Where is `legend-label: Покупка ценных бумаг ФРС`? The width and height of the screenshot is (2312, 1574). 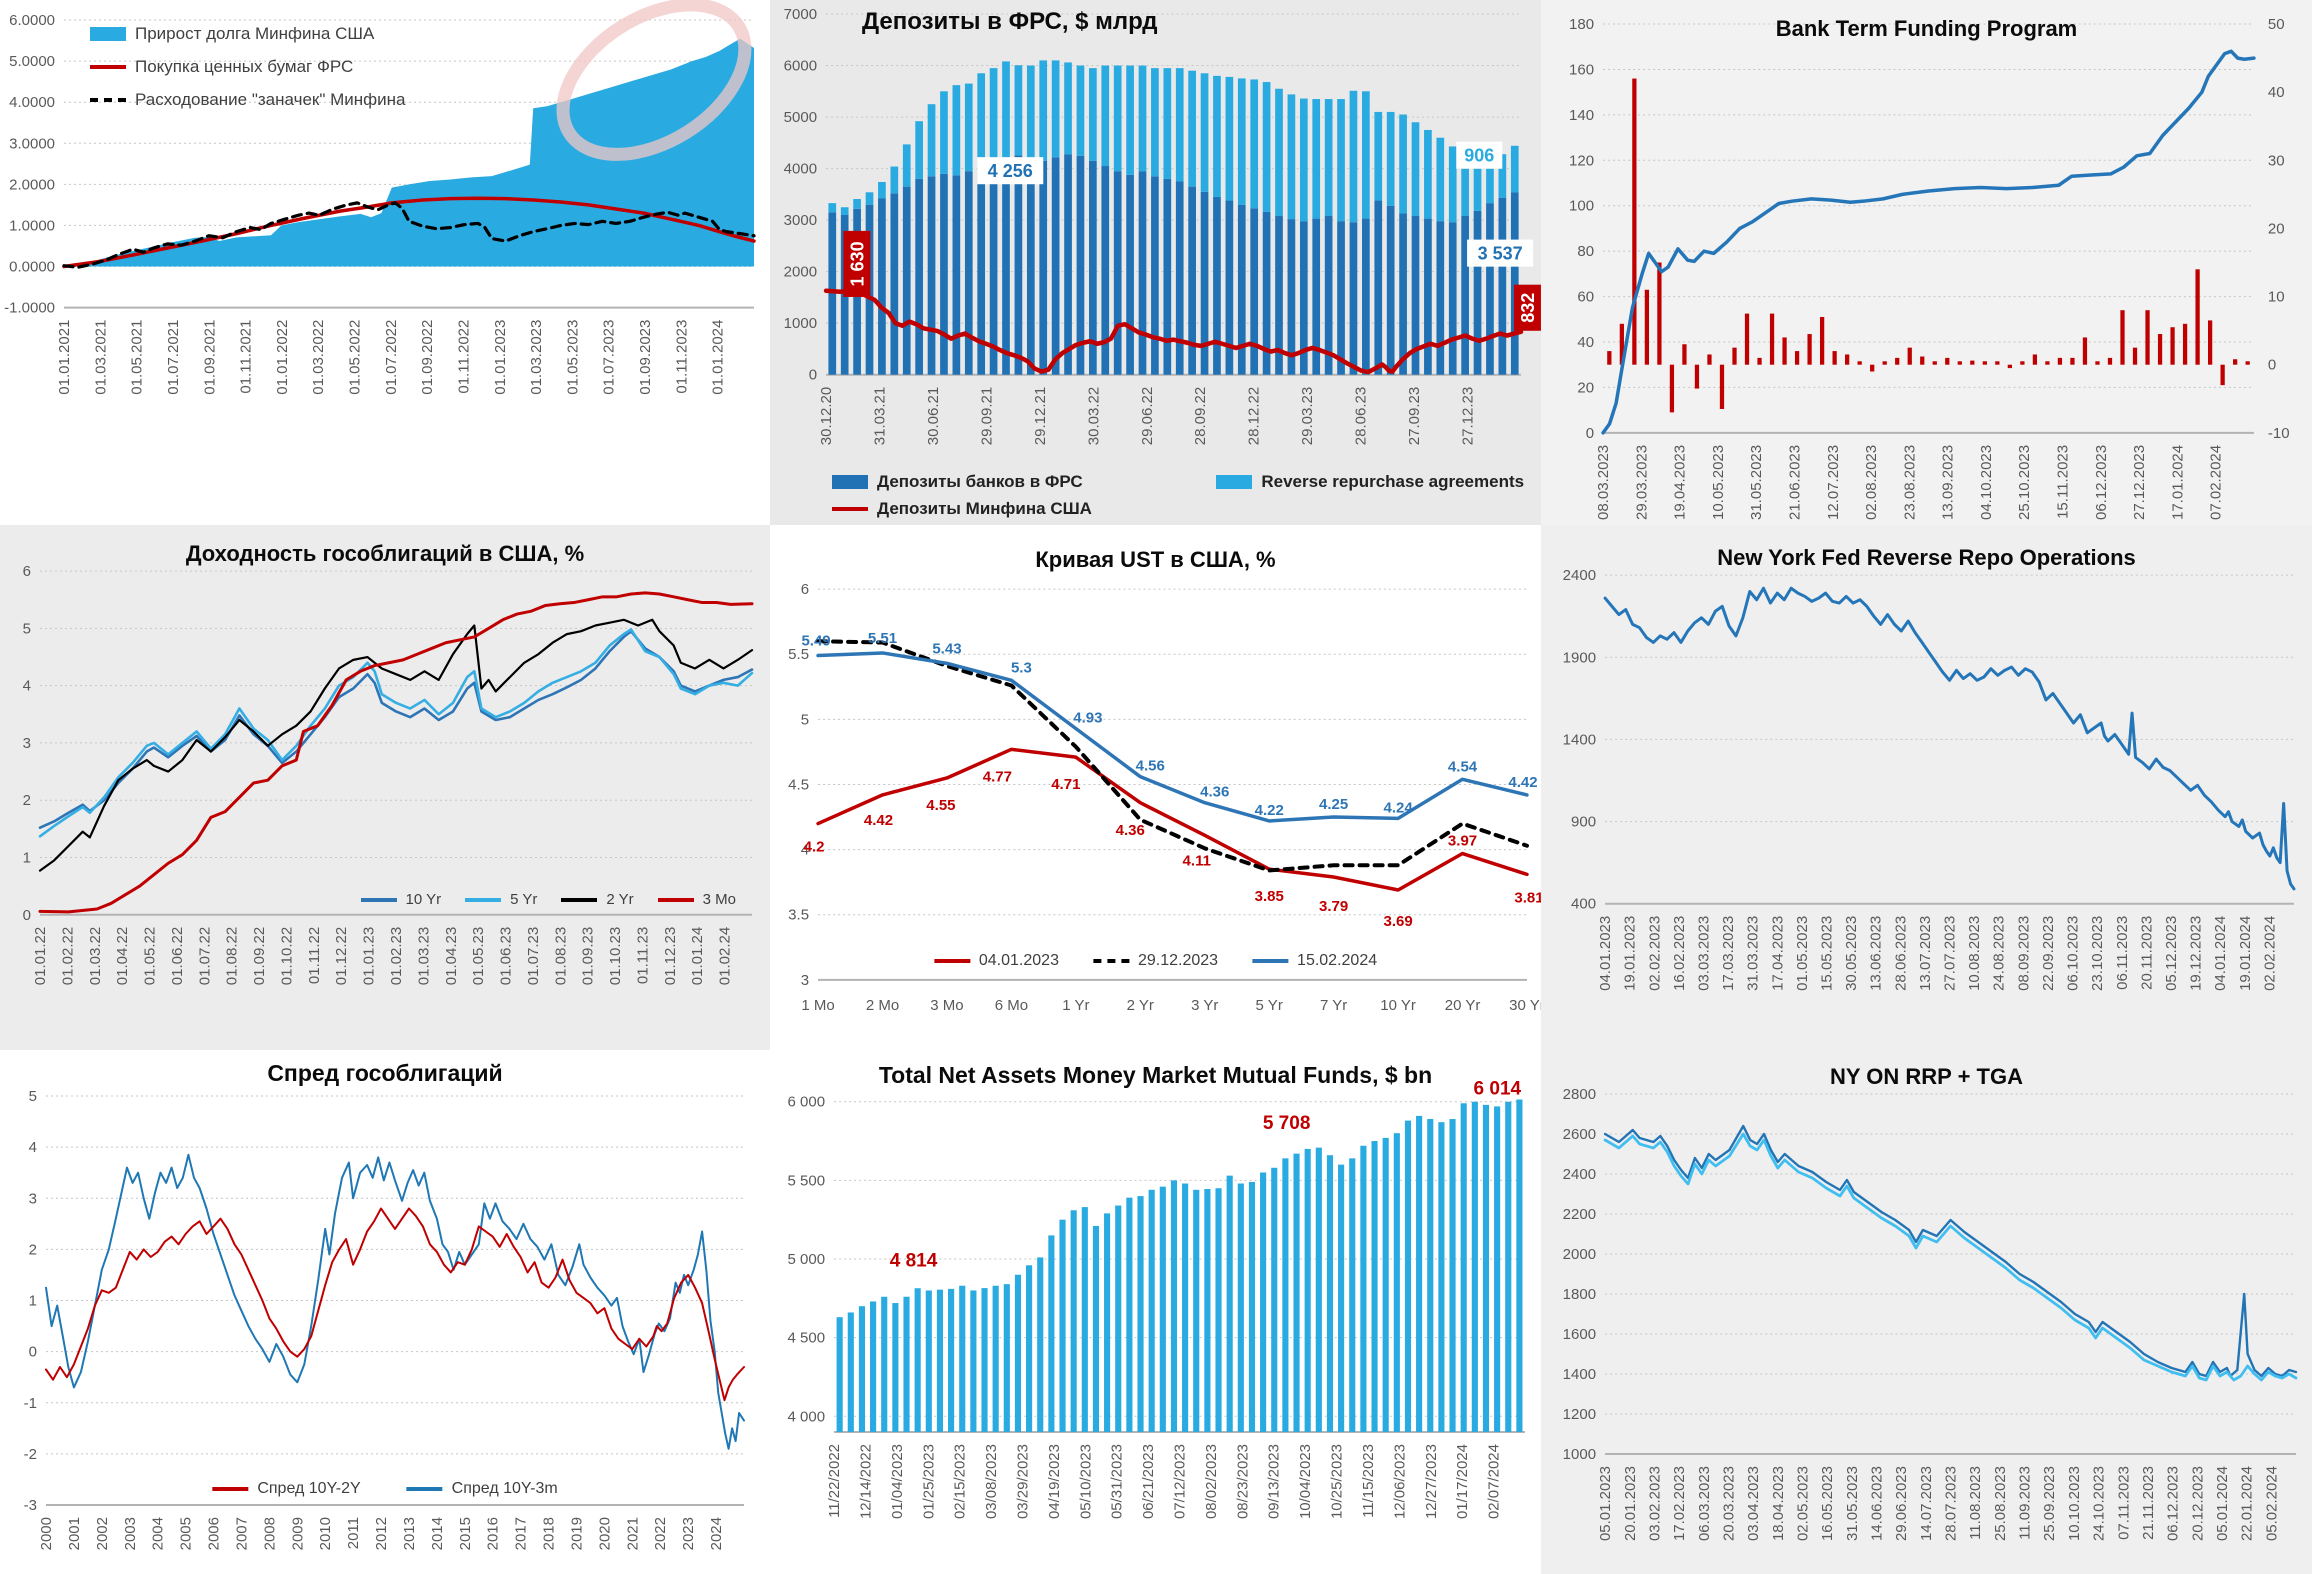
legend-label: Покупка ценных бумаг ФРС is located at coordinates (244, 66).